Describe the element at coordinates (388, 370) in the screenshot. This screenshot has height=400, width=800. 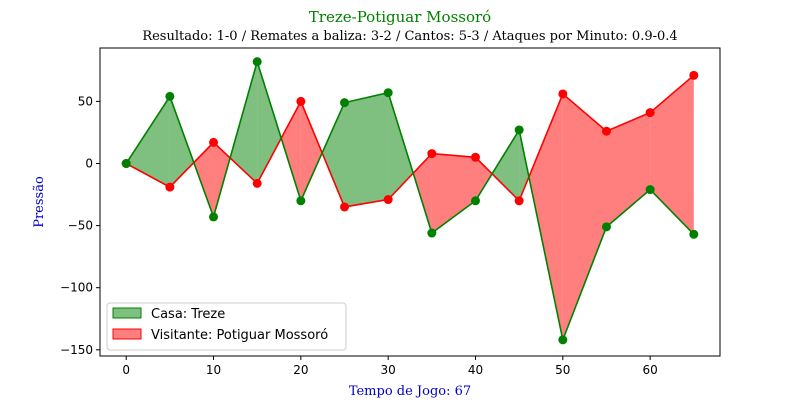
I see `x-tick-label: 30` at that location.